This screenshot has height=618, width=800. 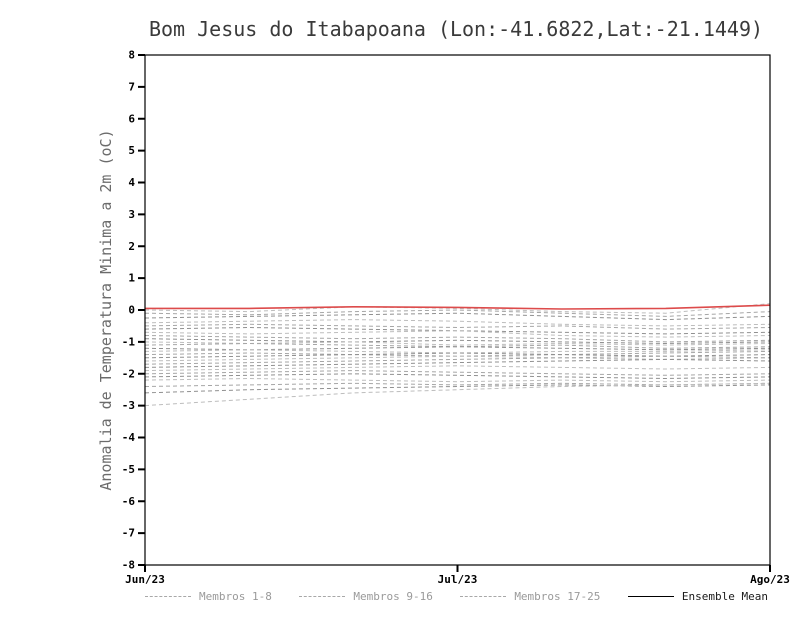 What do you see at coordinates (724, 596) in the screenshot?
I see `legend-label: Ensemble Mean` at bounding box center [724, 596].